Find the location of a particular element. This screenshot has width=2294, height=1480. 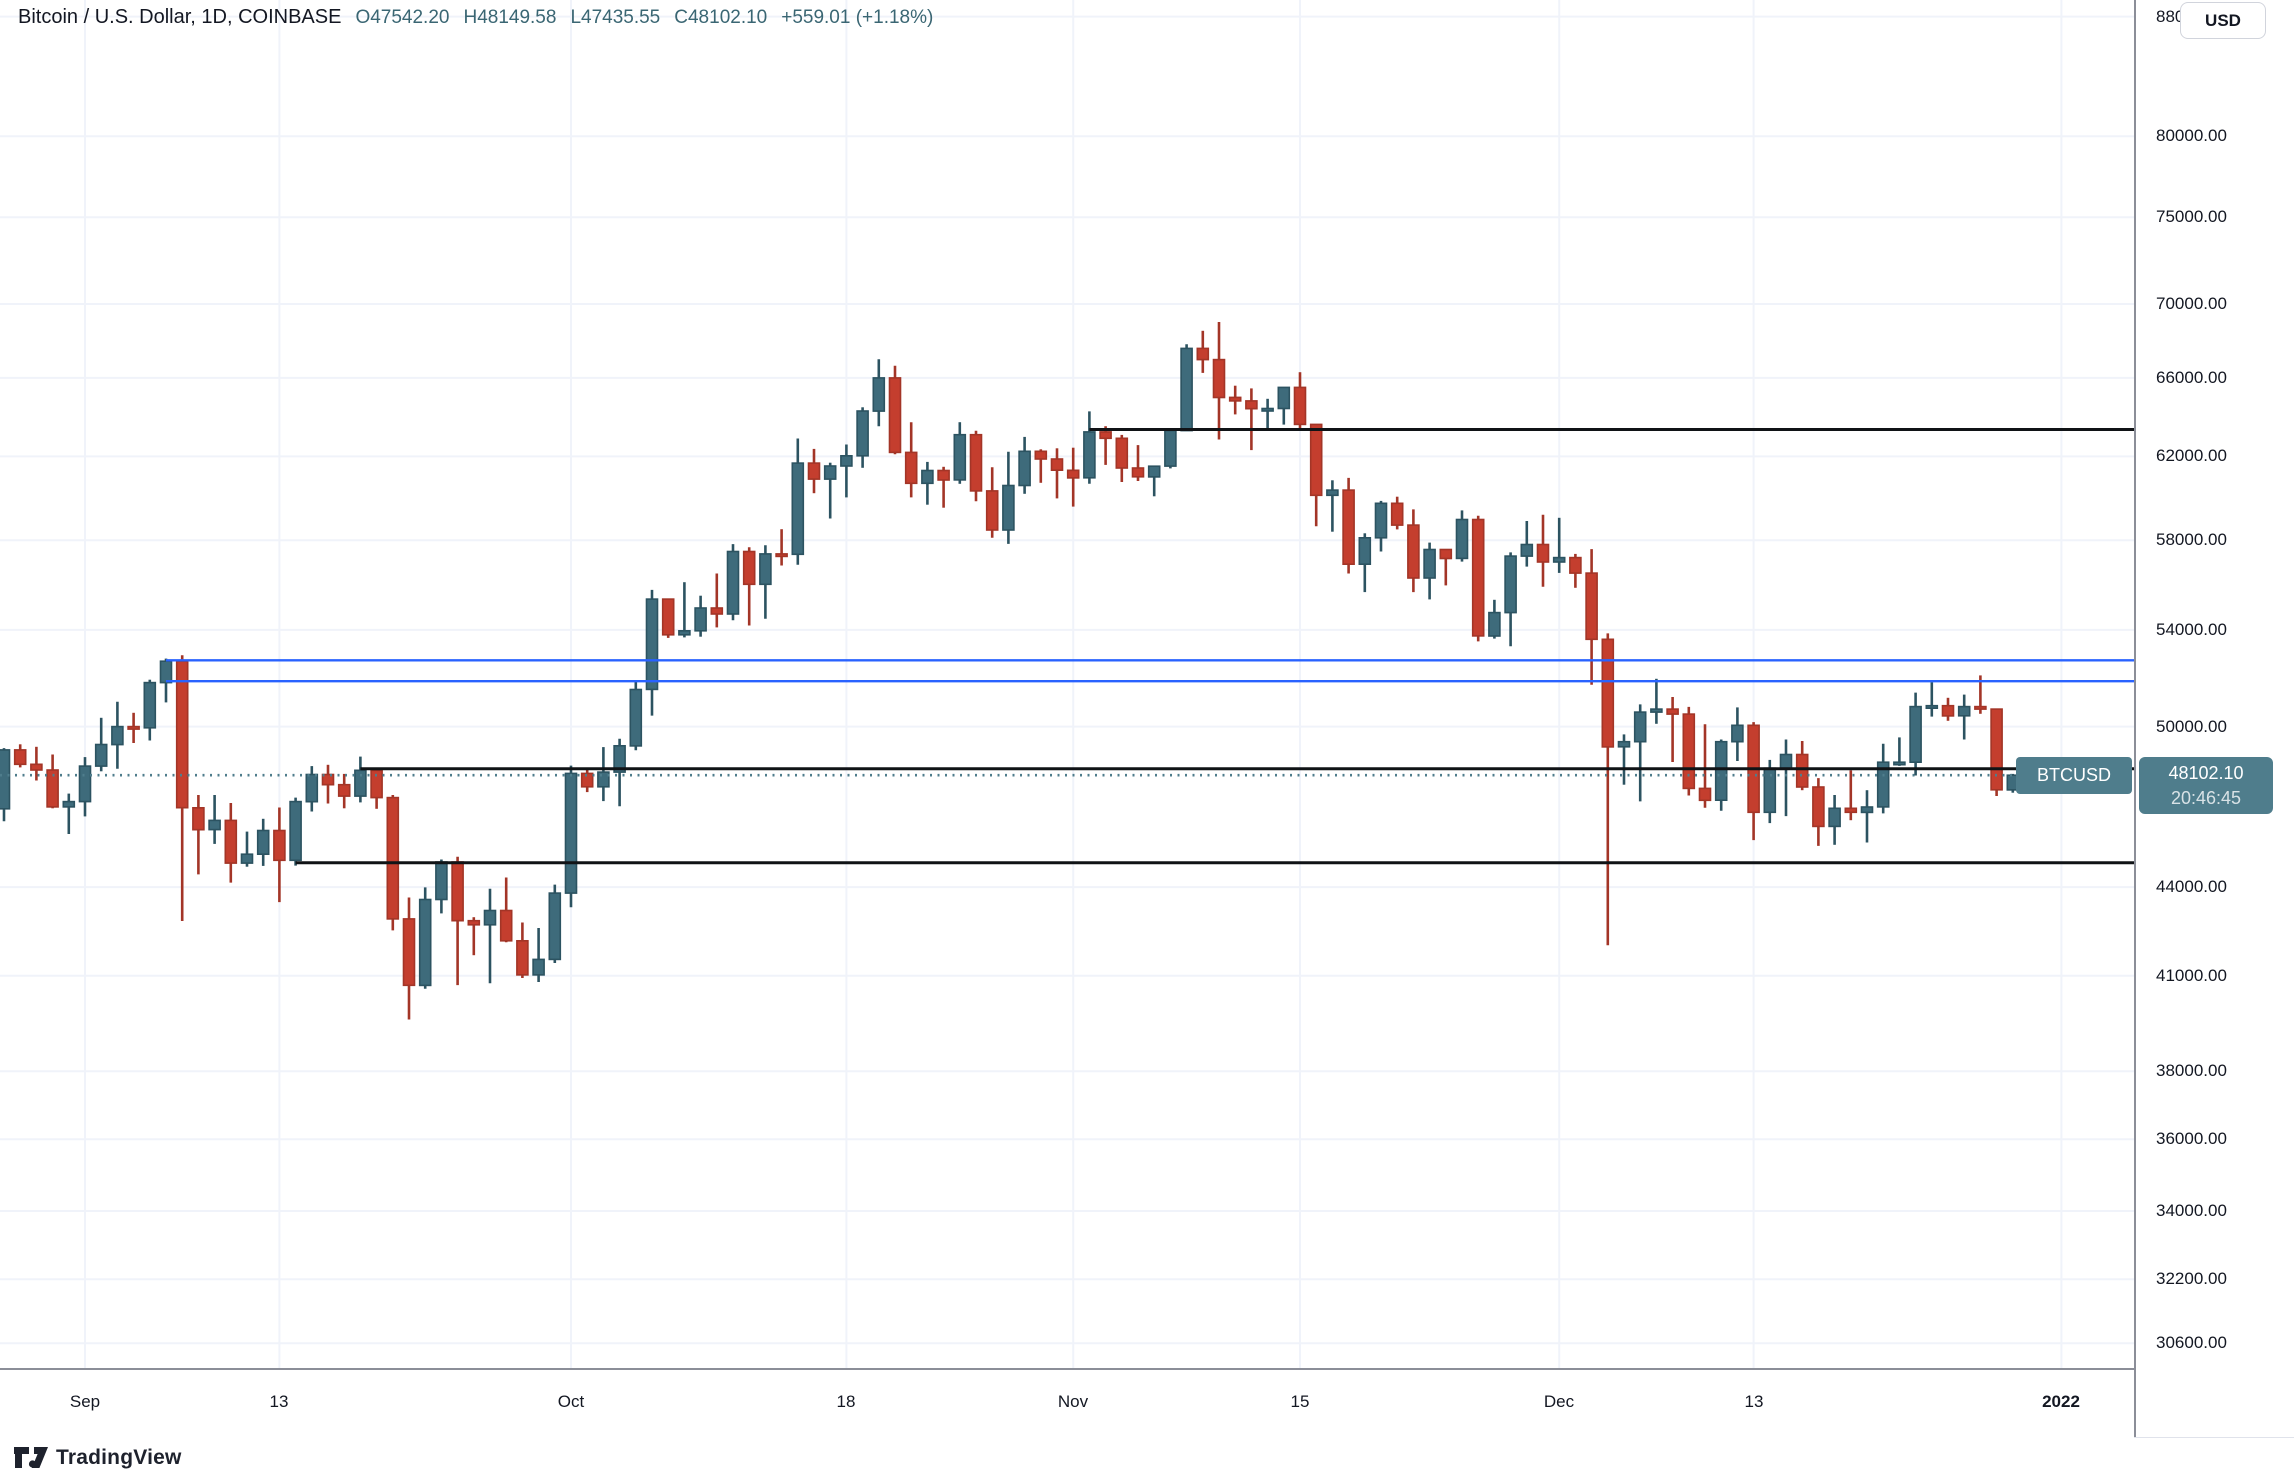

time-tick-label: Oct is located at coordinates (571, 1401).